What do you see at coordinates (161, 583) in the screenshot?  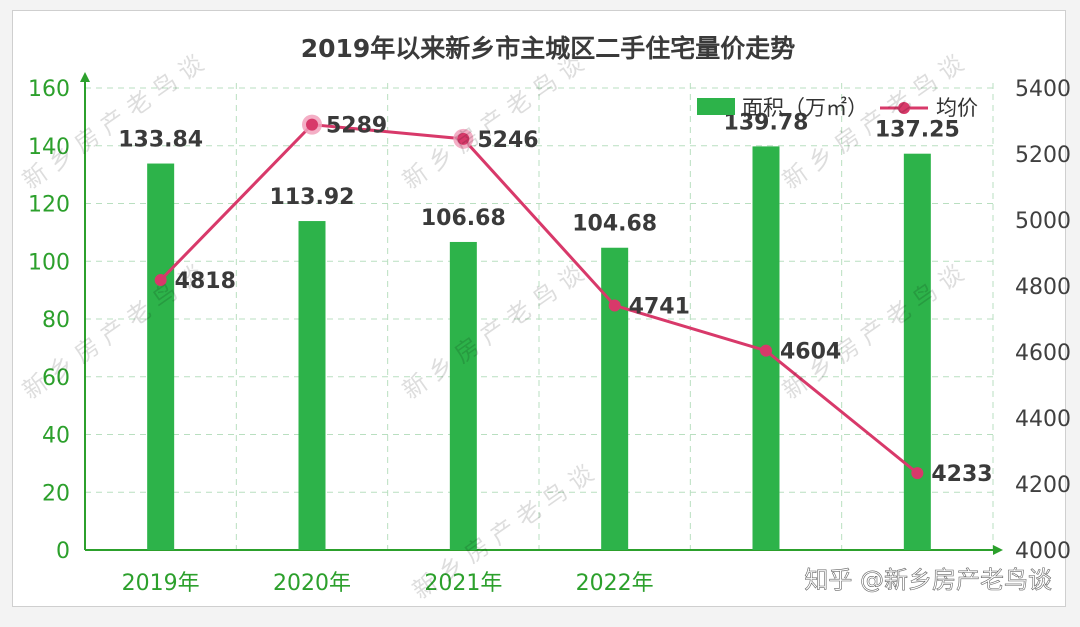 I see `x-tick-label: 2019年` at bounding box center [161, 583].